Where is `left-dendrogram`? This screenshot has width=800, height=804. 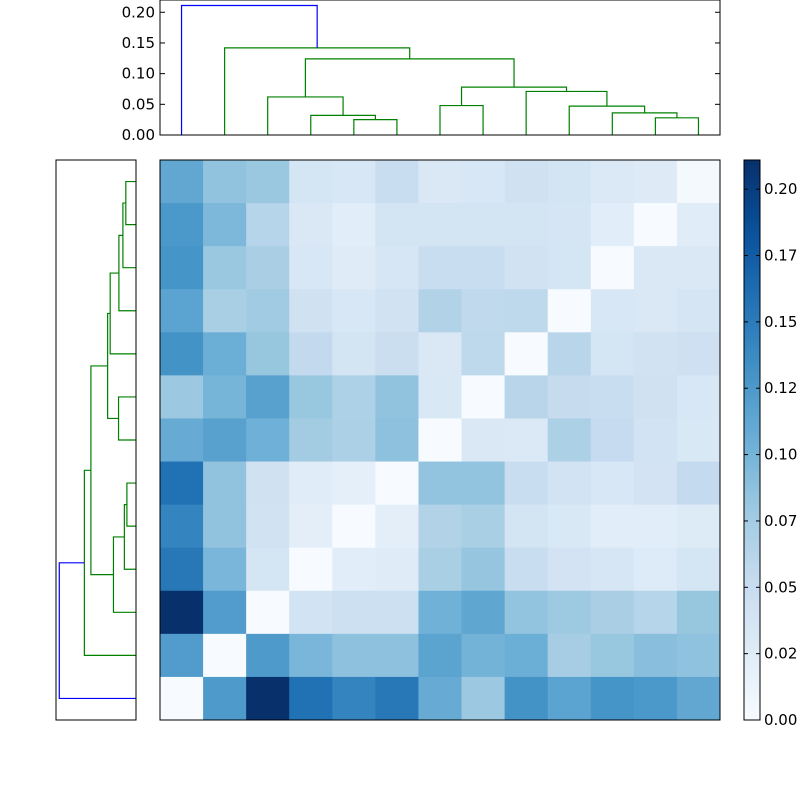
left-dendrogram is located at coordinates (96, 440).